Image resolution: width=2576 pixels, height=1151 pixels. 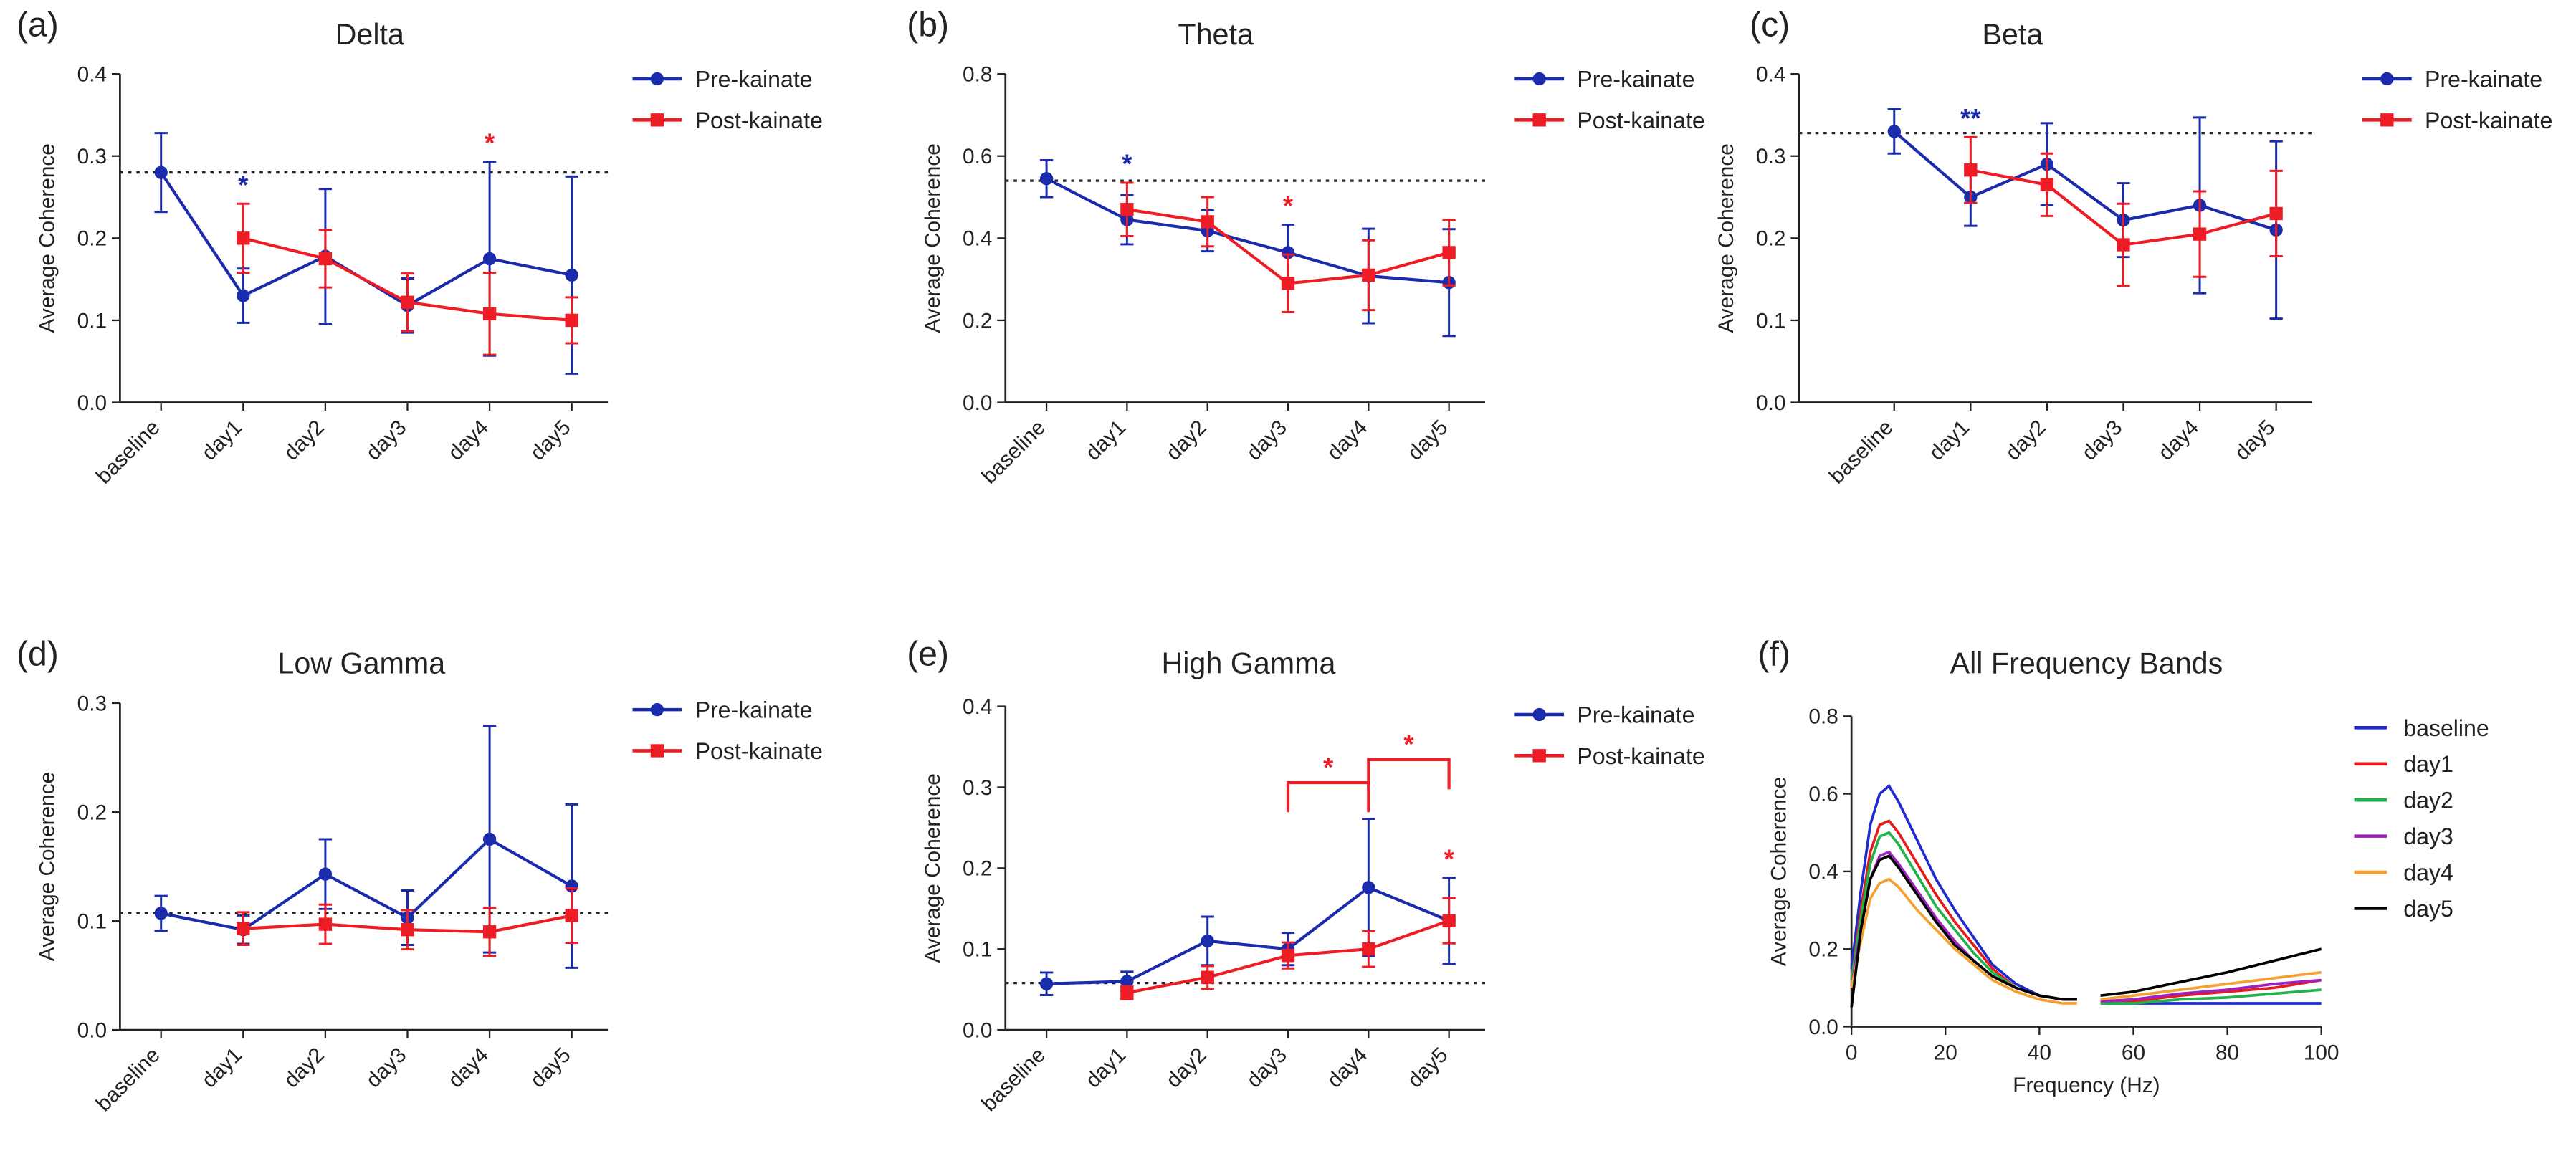 I want to click on x-tick-label: 0, so click(x=1852, y=1052).